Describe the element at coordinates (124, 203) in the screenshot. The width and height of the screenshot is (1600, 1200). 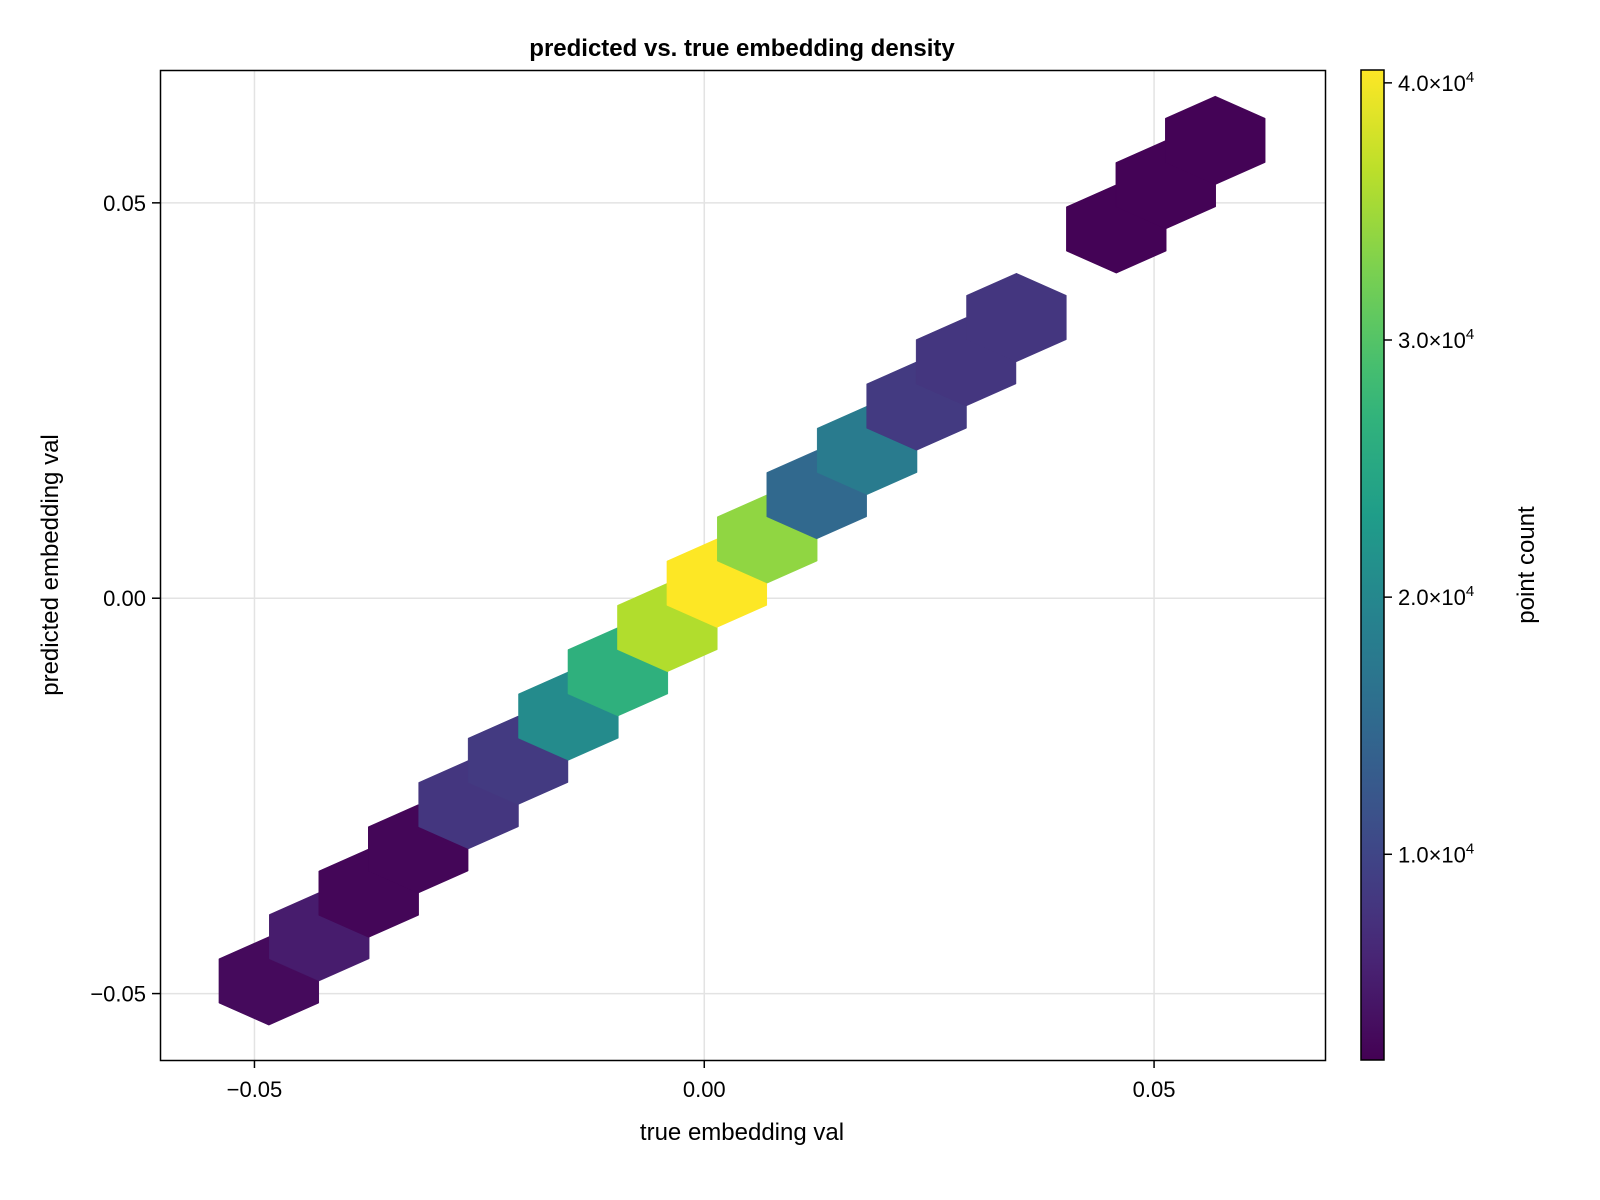
I see `y-tick-label: 0.05` at that location.